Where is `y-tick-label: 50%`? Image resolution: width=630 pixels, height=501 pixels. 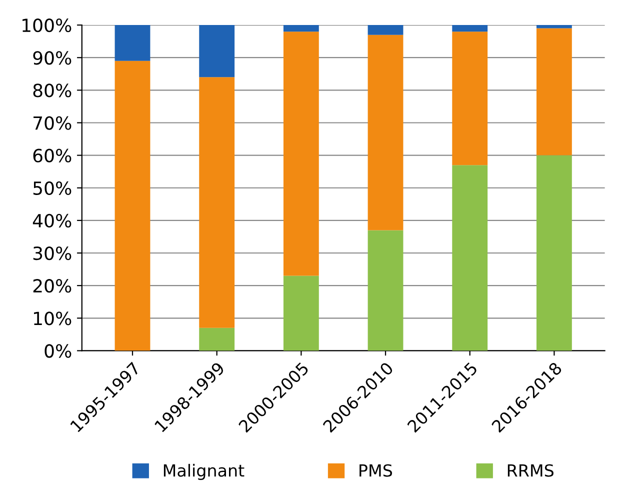 y-tick-label: 50% is located at coordinates (52, 188).